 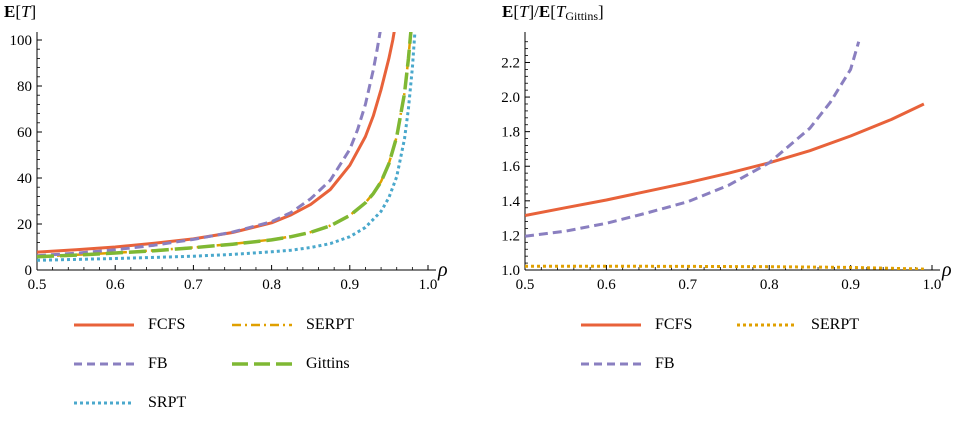 I want to click on x-tick-label-left: 0.6, so click(x=115, y=285).